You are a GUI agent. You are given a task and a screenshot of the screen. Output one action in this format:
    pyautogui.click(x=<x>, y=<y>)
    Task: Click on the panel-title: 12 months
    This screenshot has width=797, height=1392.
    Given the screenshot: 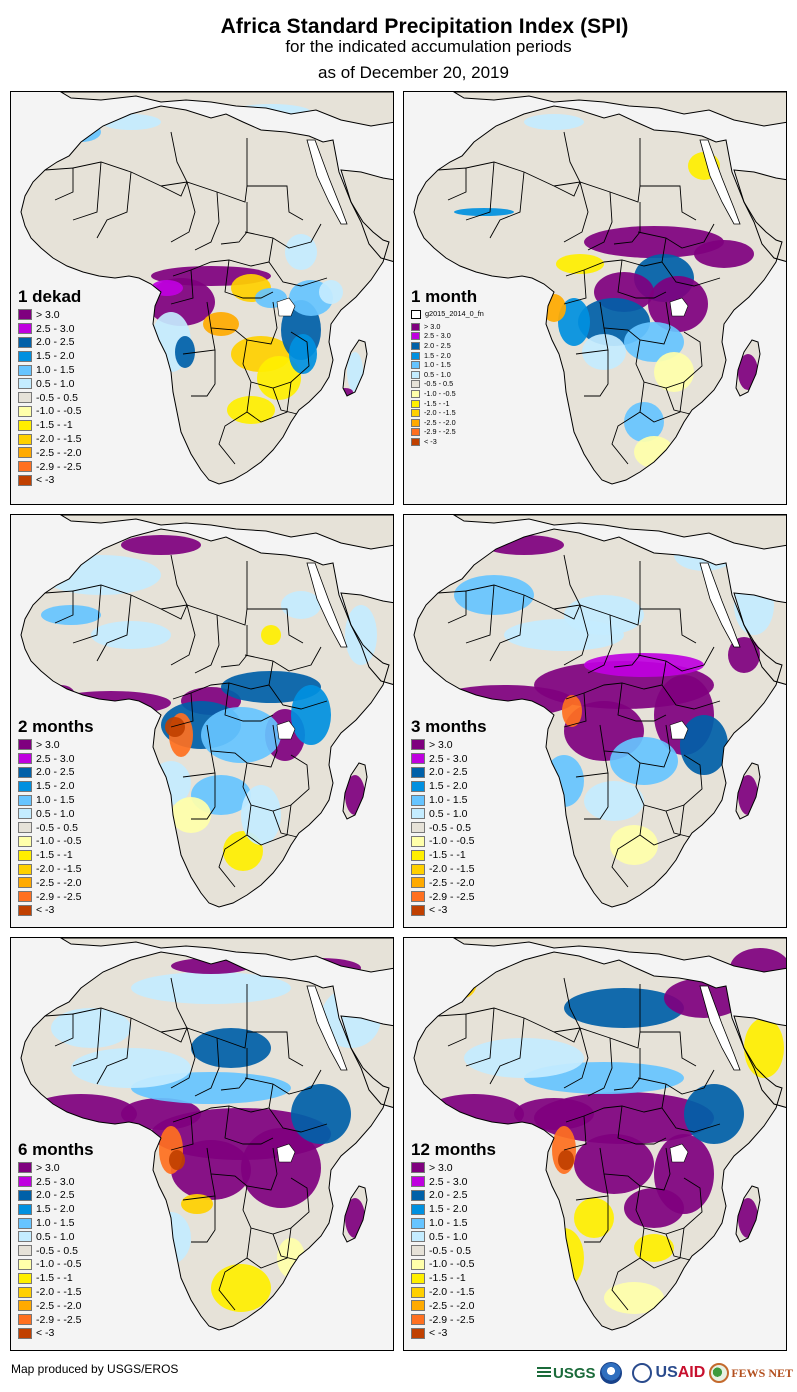 What is the action you would take?
    pyautogui.click(x=454, y=1149)
    